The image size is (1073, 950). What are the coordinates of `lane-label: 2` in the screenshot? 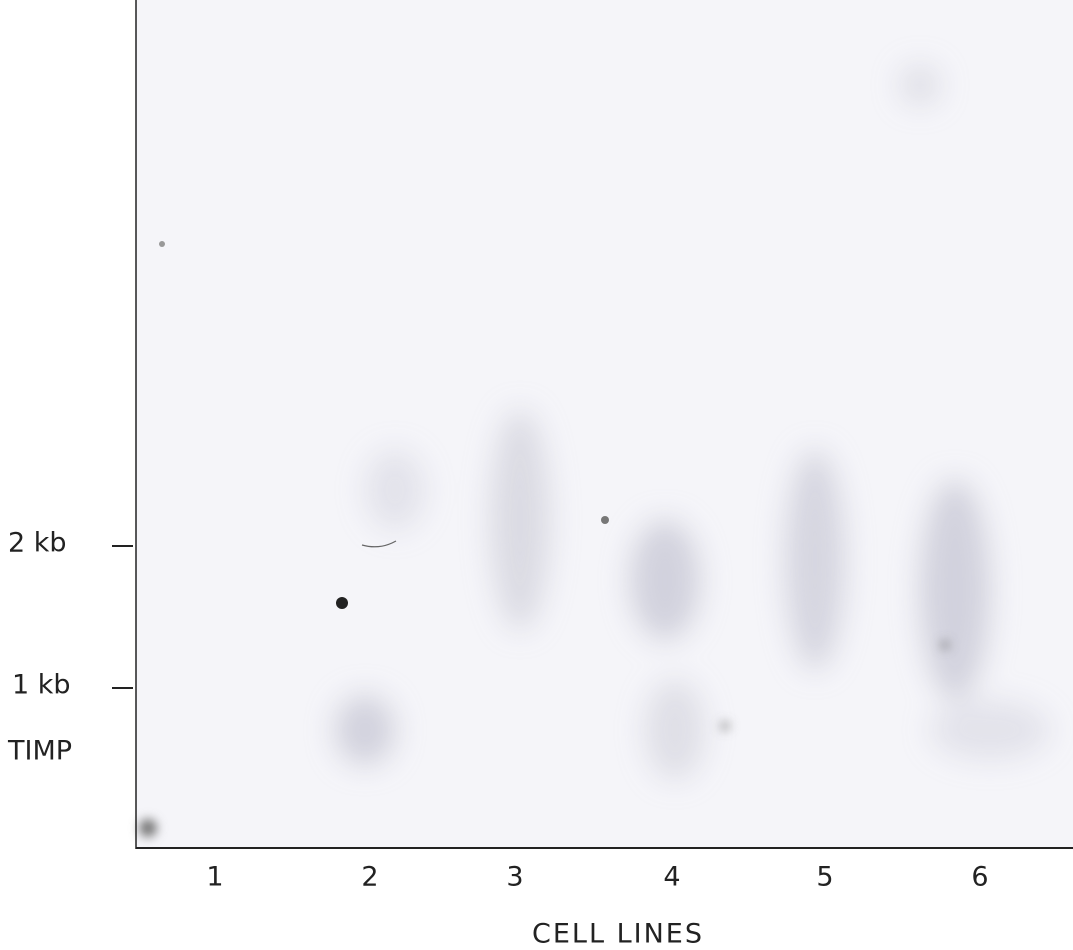 It's located at (369, 877).